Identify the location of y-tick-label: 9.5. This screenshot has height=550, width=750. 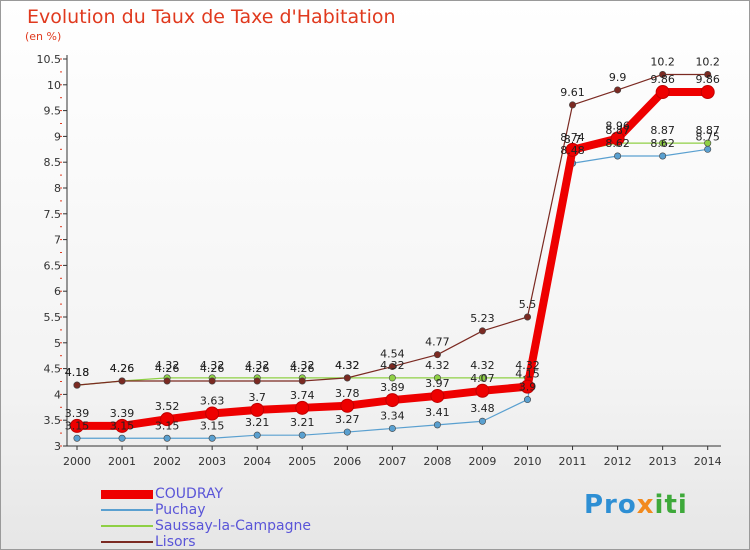
(53, 111).